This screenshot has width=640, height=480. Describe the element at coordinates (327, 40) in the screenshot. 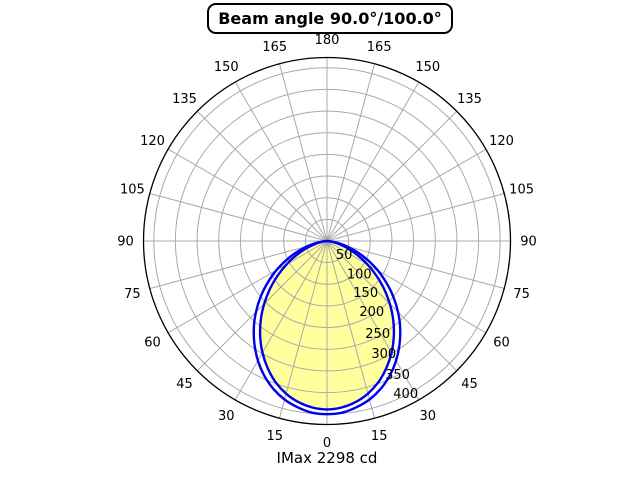

I see `angle-tick-label: 180` at that location.